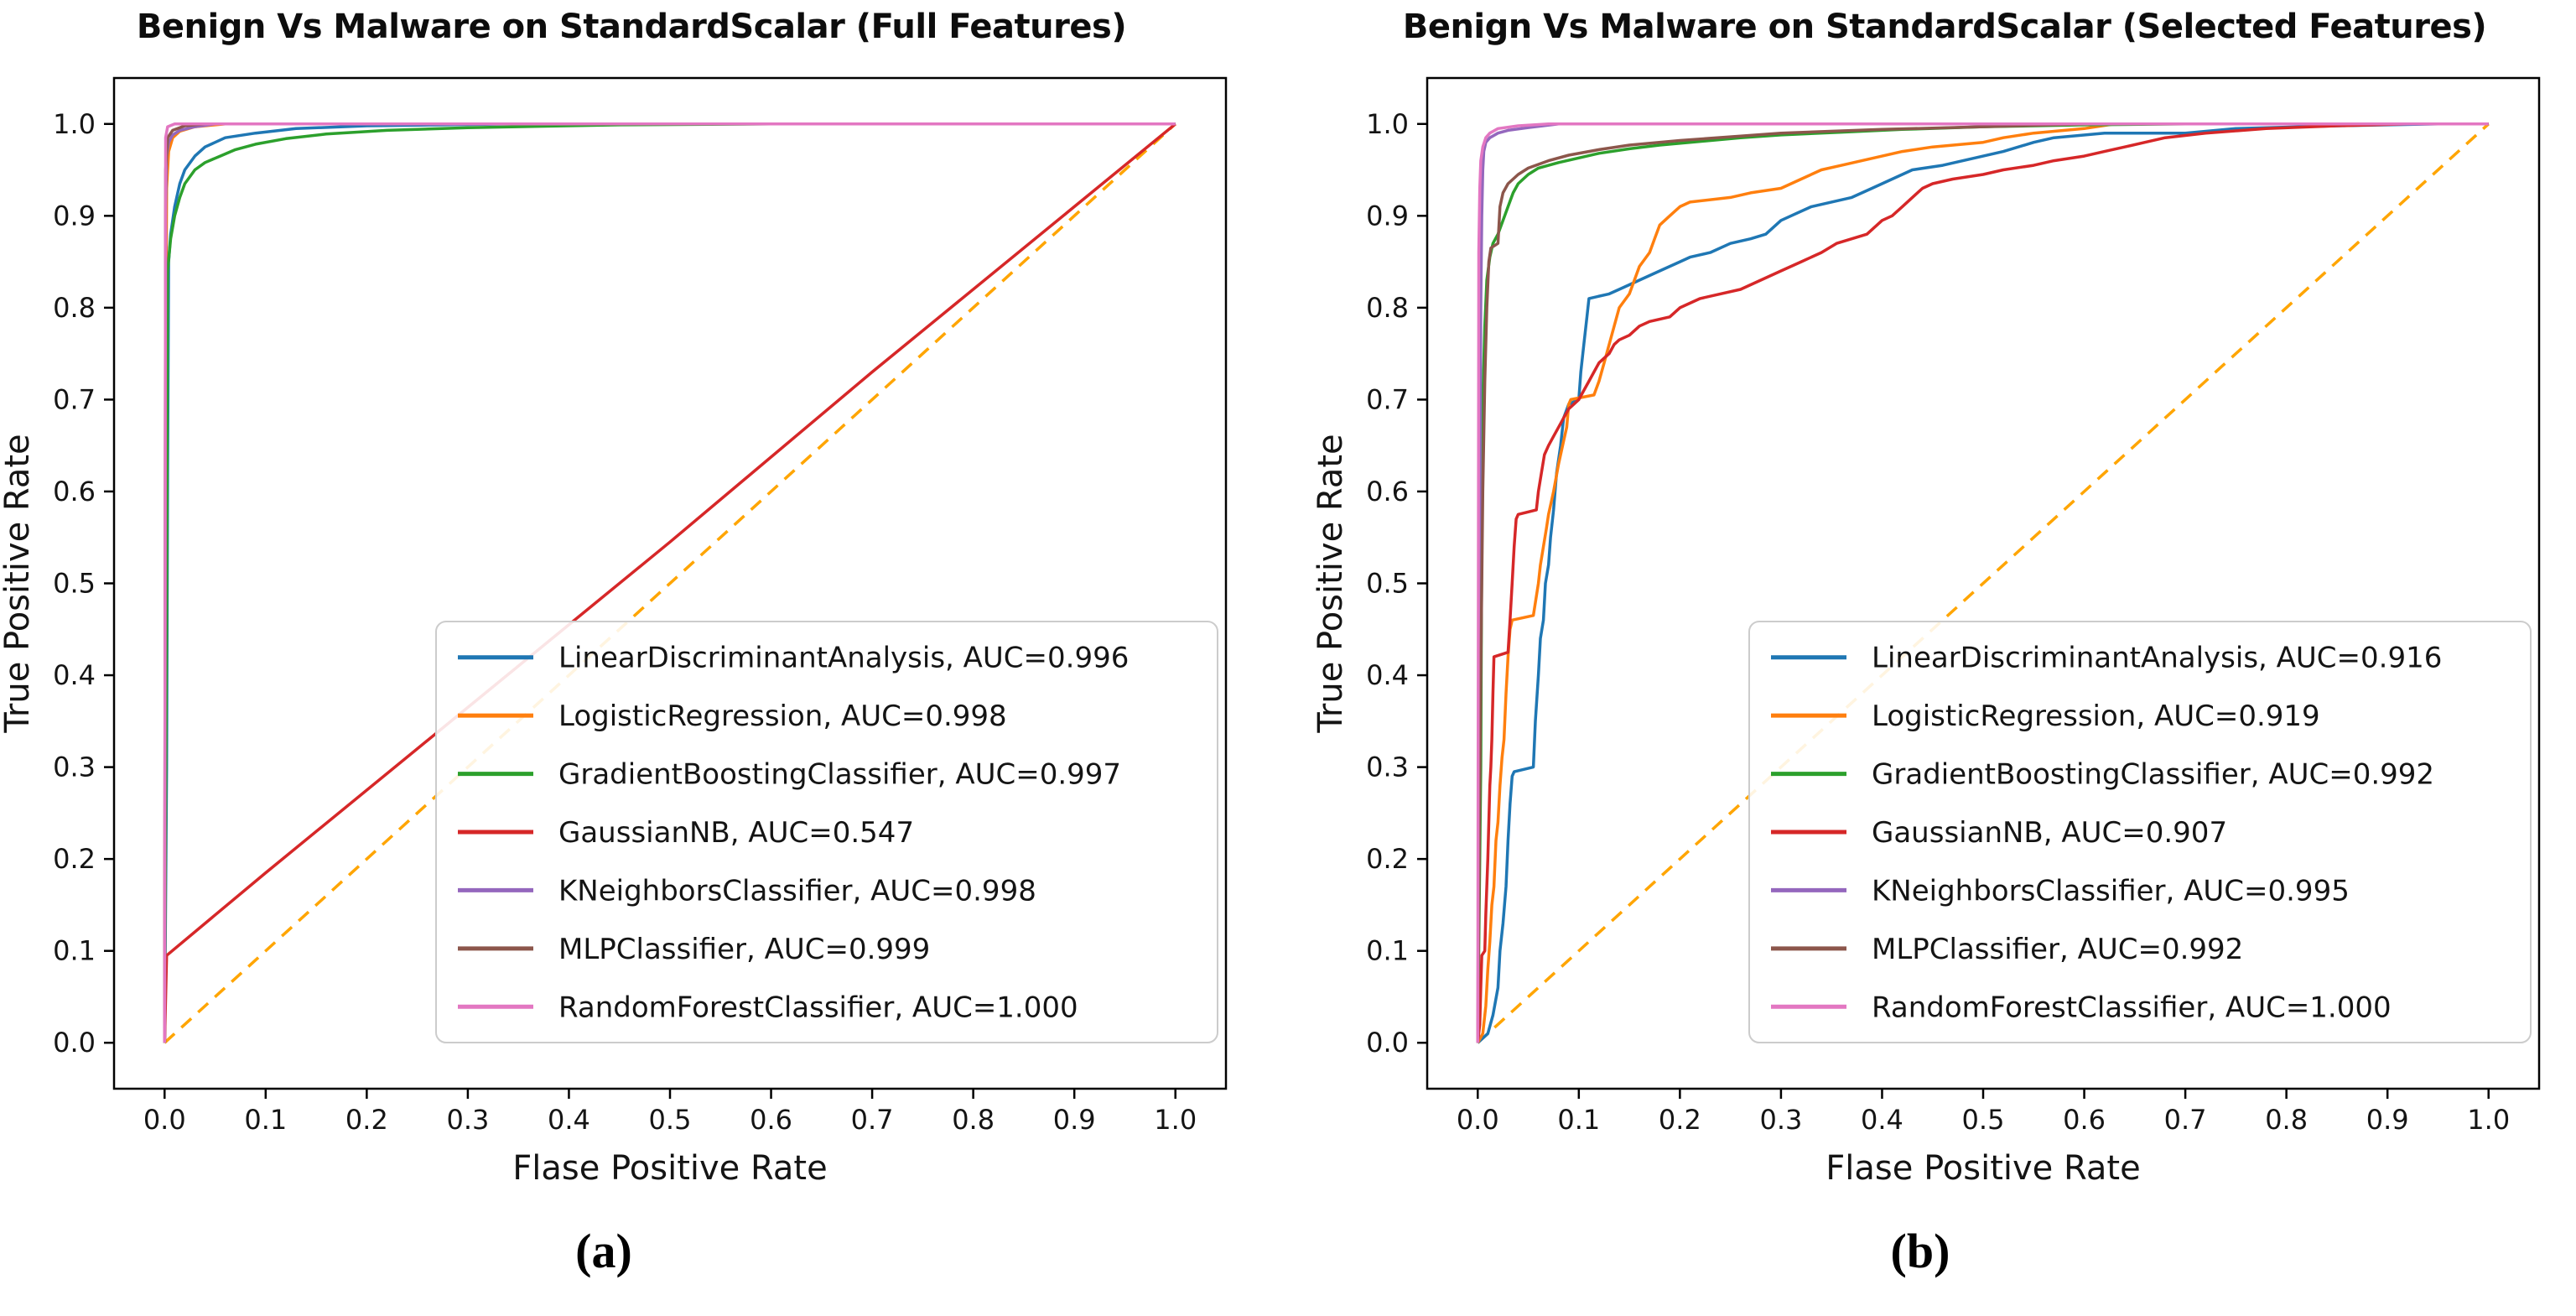 The image size is (2576, 1316). I want to click on subfigure-label-b: (b), so click(1920, 1251).